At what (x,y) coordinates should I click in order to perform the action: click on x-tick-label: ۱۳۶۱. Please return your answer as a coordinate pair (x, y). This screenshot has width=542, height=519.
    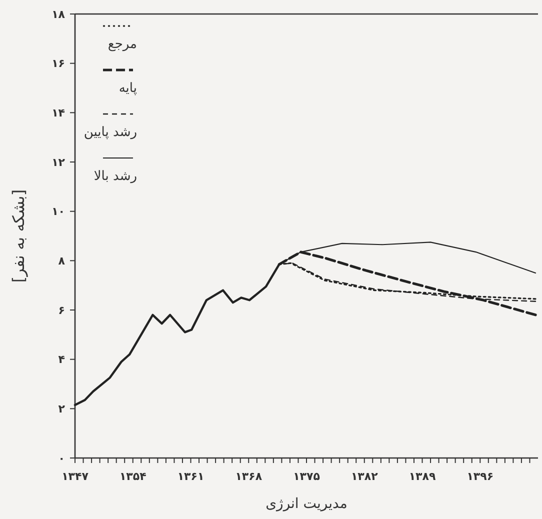
    Looking at the image, I should click on (190, 476).